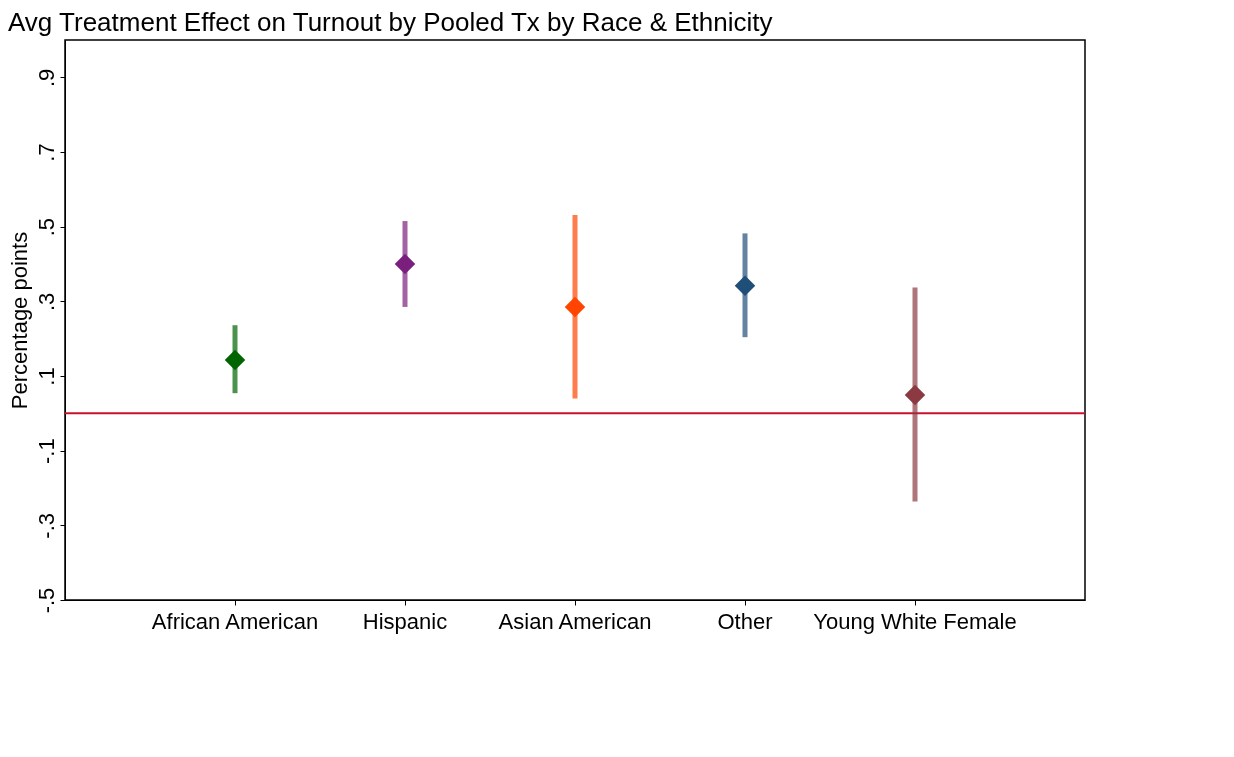 This screenshot has width=1234, height=757. I want to click on y-tick-label: .9, so click(46, 78).